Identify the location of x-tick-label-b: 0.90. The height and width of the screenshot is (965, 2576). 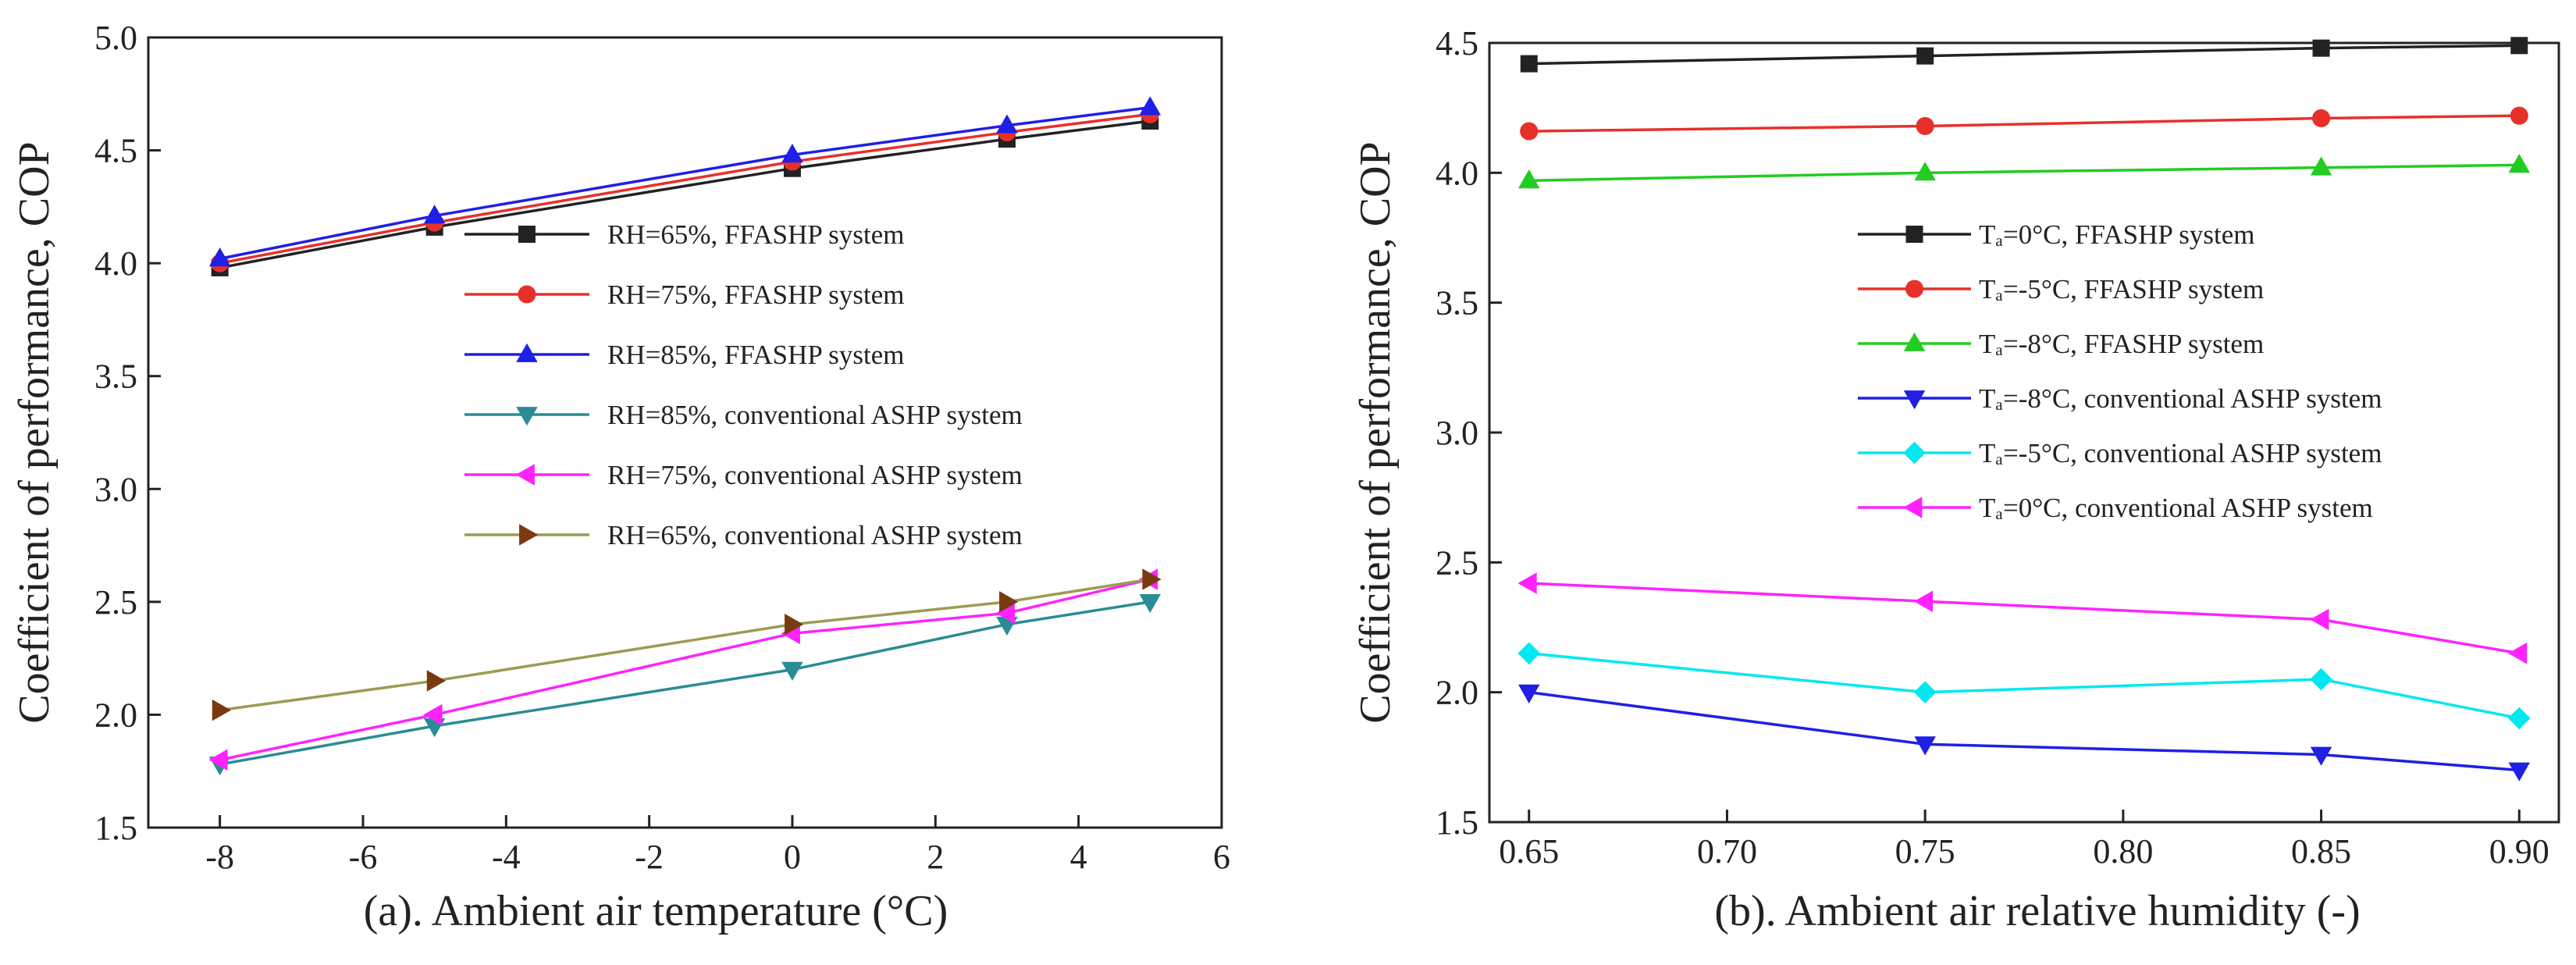
(2519, 851).